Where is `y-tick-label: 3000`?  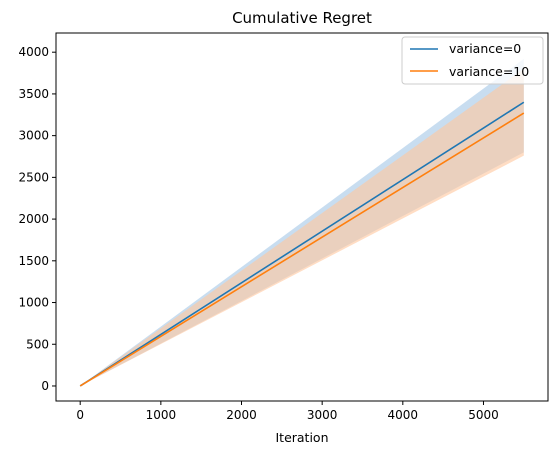 y-tick-label: 3000 is located at coordinates (33, 136).